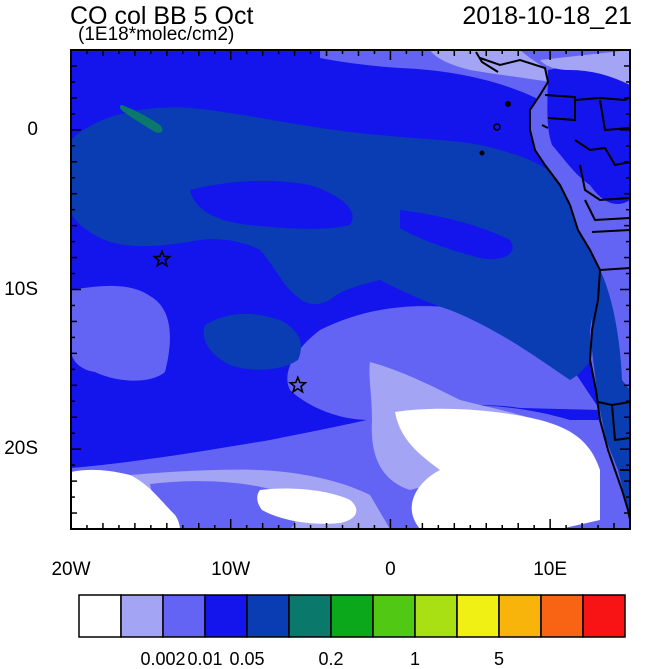 This screenshot has height=669, width=650. Describe the element at coordinates (390, 569) in the screenshot. I see `x-tick-label: 0` at that location.